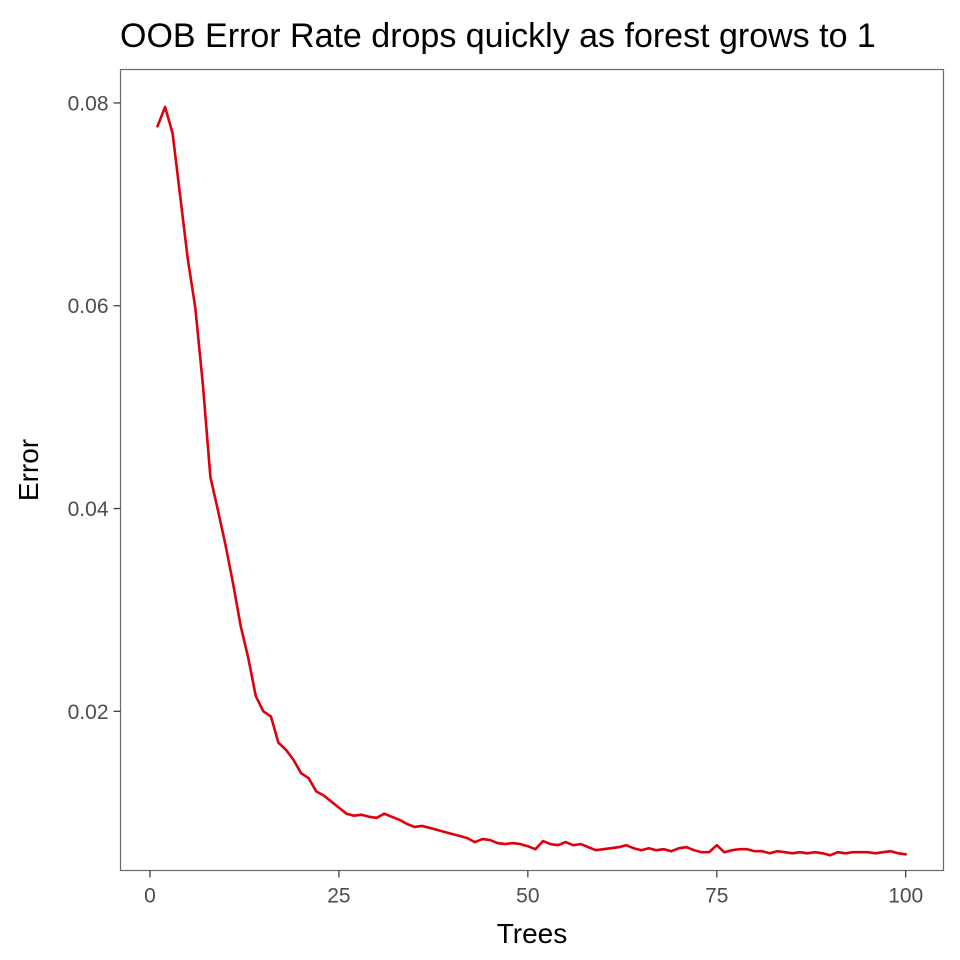 Image resolution: width=960 pixels, height=960 pixels. I want to click on x-tick-label: 75, so click(716, 896).